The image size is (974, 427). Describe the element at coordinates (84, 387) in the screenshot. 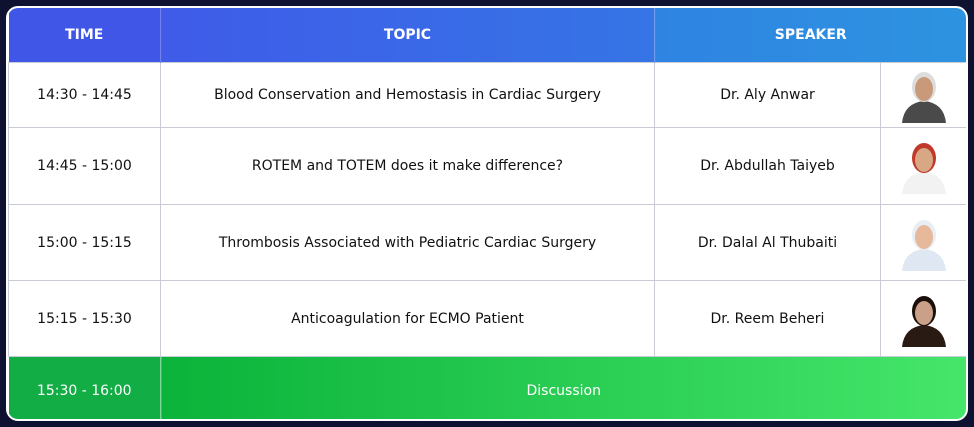

I see `discussion-time: 15:30 - 16:00` at that location.